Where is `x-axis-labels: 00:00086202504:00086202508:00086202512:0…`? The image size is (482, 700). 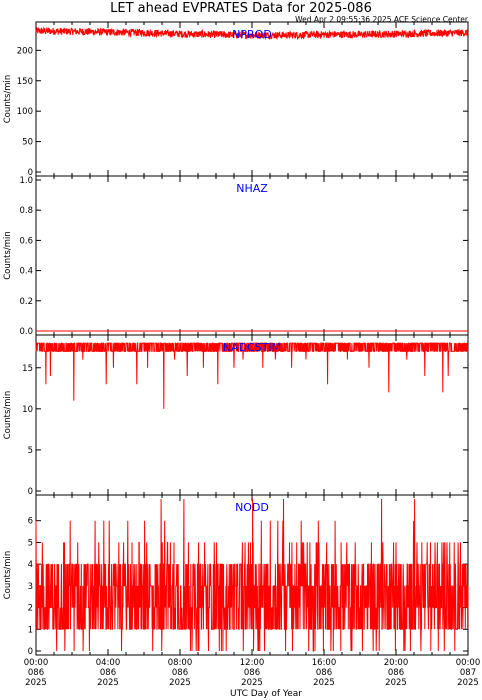
x-axis-labels: 00:00086202504:00086202508:00086202512:0… is located at coordinates (252, 673).